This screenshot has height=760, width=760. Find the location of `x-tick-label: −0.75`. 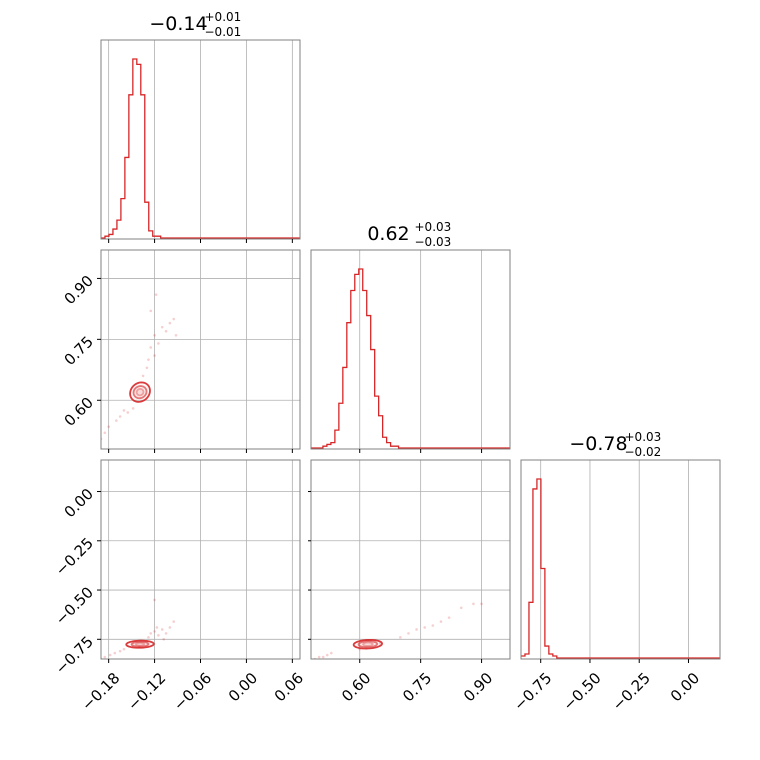

x-tick-label: −0.75 is located at coordinates (532, 691).